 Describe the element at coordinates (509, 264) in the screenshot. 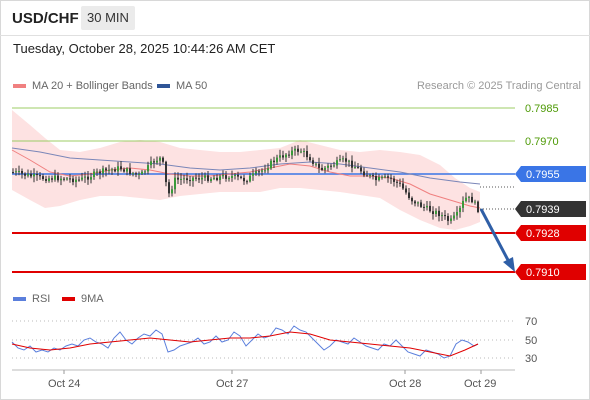

I see `projection-arrow-head` at that location.